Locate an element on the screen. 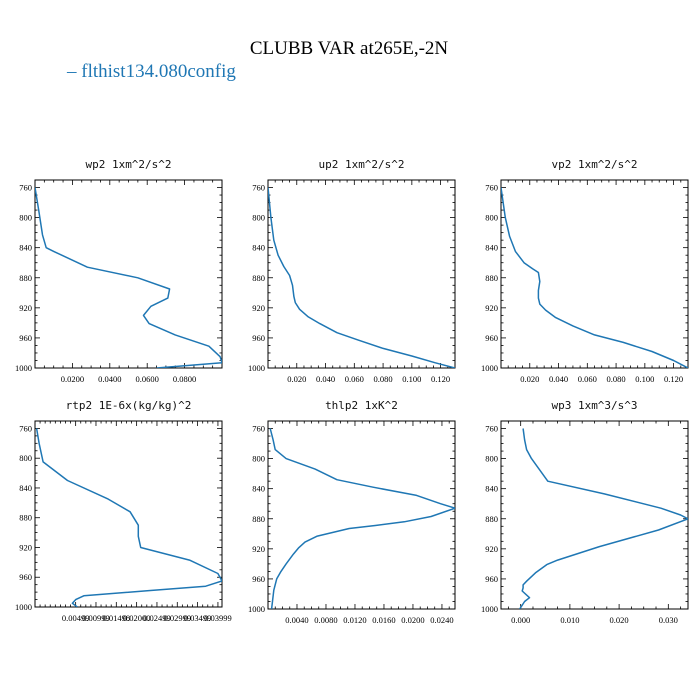 This screenshot has width=700, height=700. panel-title: thlp2 1xK^2 is located at coordinates (361, 405).